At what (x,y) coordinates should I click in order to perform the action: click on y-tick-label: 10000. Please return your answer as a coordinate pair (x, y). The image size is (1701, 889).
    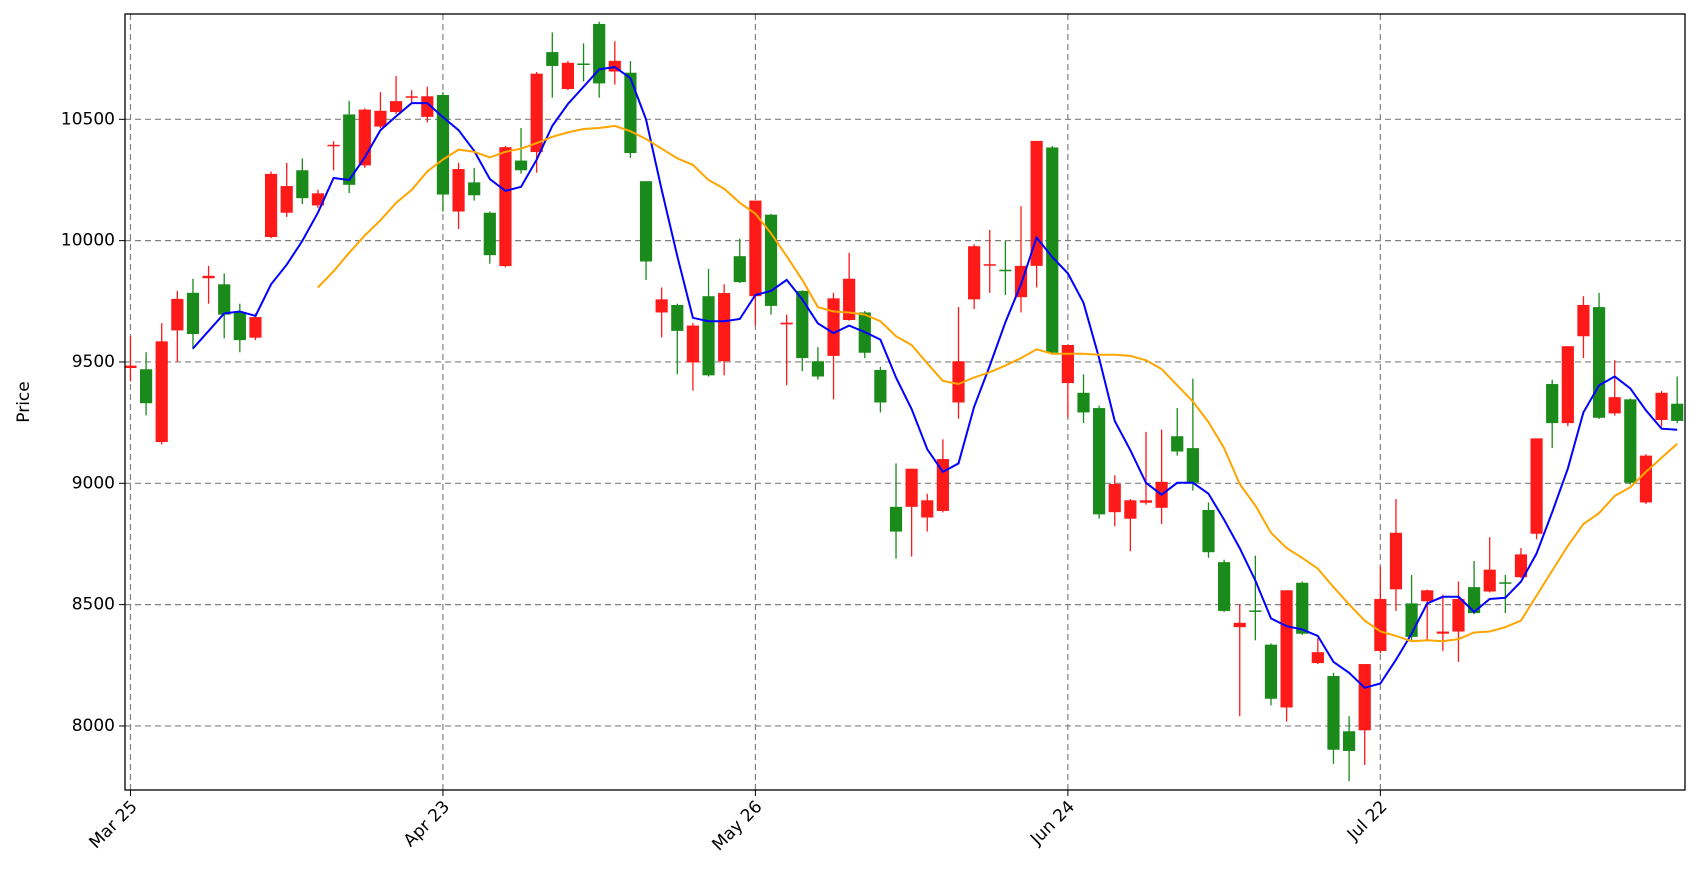
    Looking at the image, I should click on (88, 241).